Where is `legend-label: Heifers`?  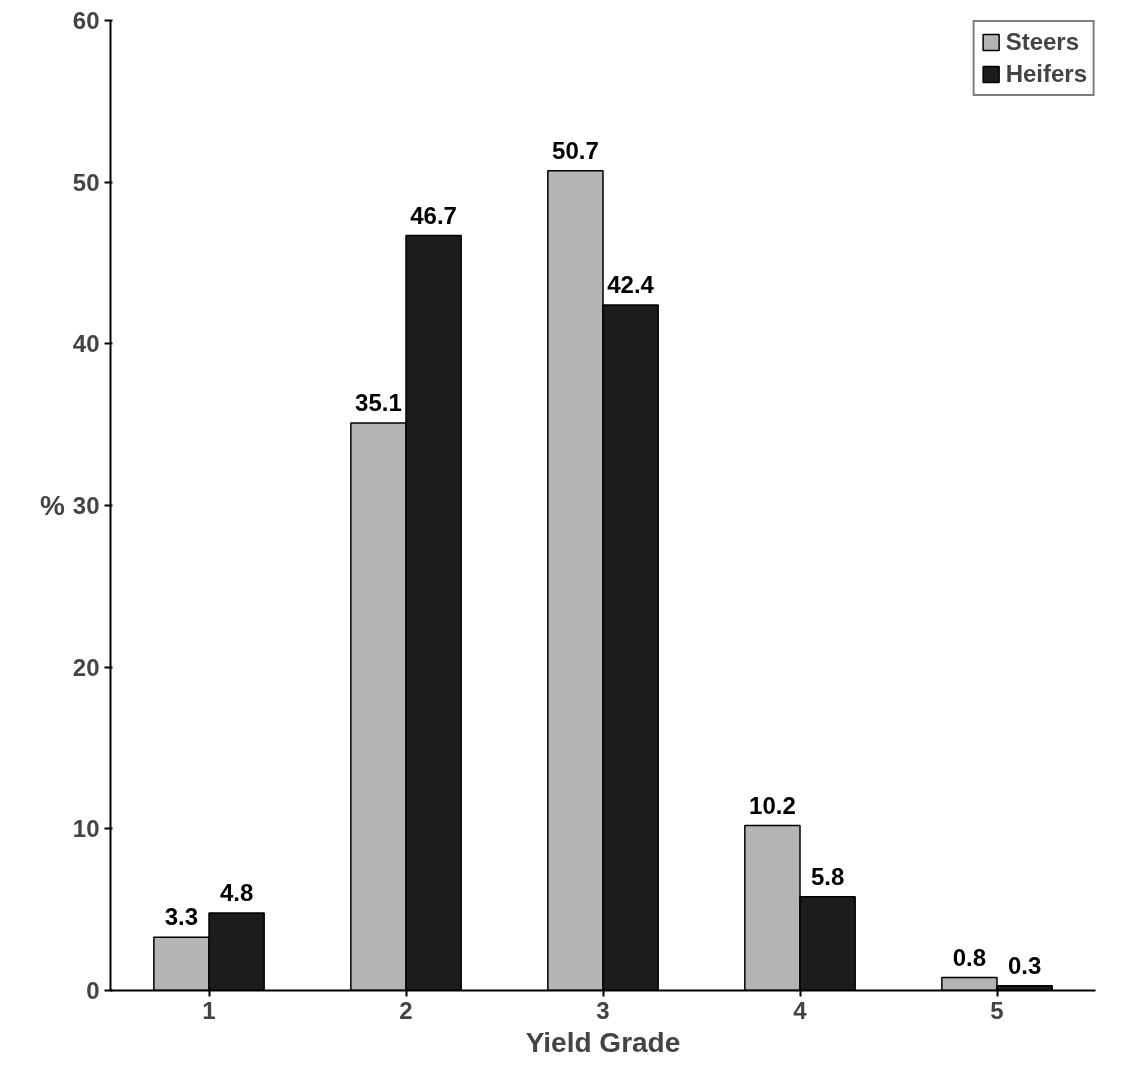
legend-label: Heifers is located at coordinates (1046, 74).